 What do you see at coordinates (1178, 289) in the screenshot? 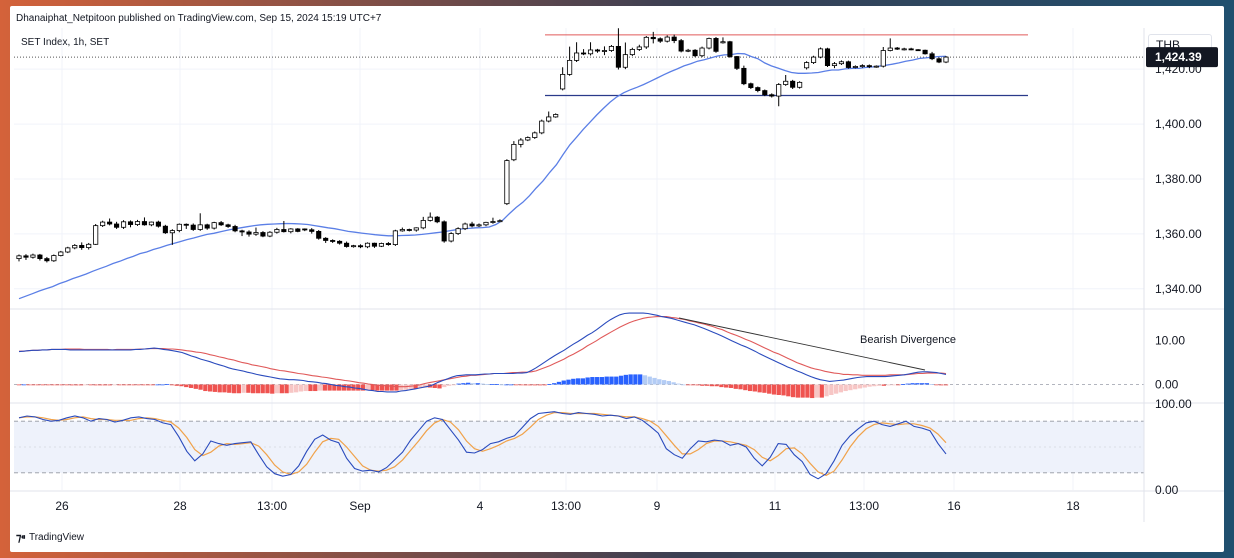
I see `price-tick-label: 1,340.00` at bounding box center [1178, 289].